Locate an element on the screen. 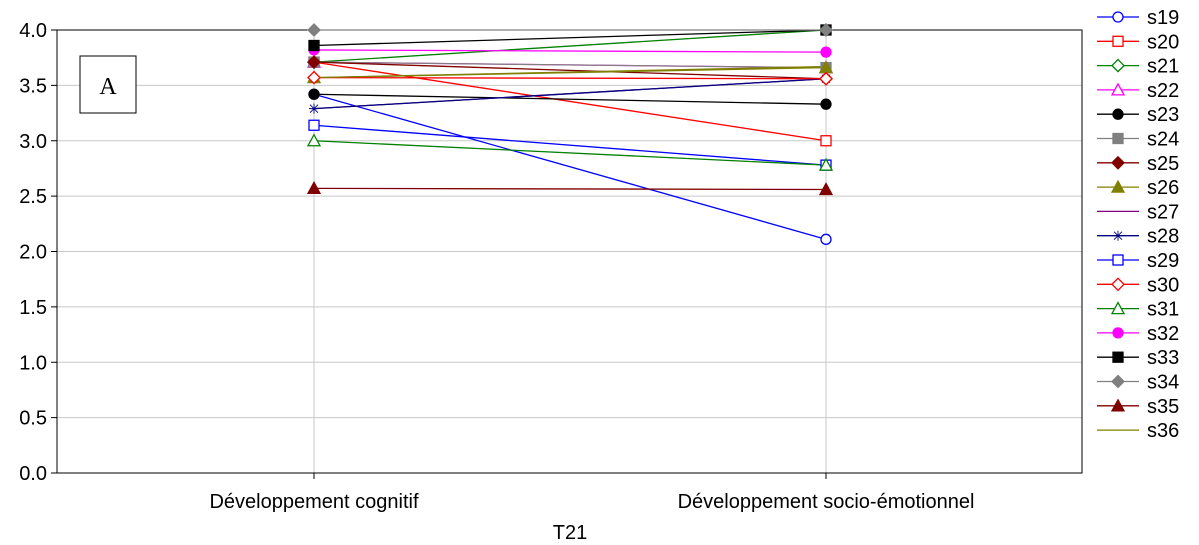 The height and width of the screenshot is (545, 1199). legend-label-s30: s30 is located at coordinates (1163, 285).